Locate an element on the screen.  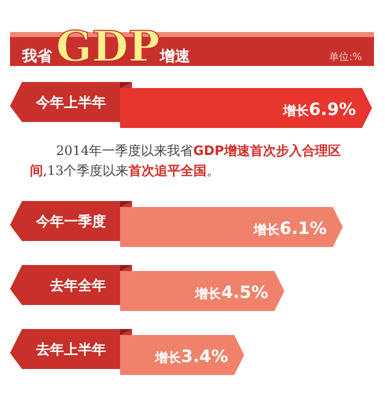
data-label: 增长4.5% is located at coordinates (231, 293).